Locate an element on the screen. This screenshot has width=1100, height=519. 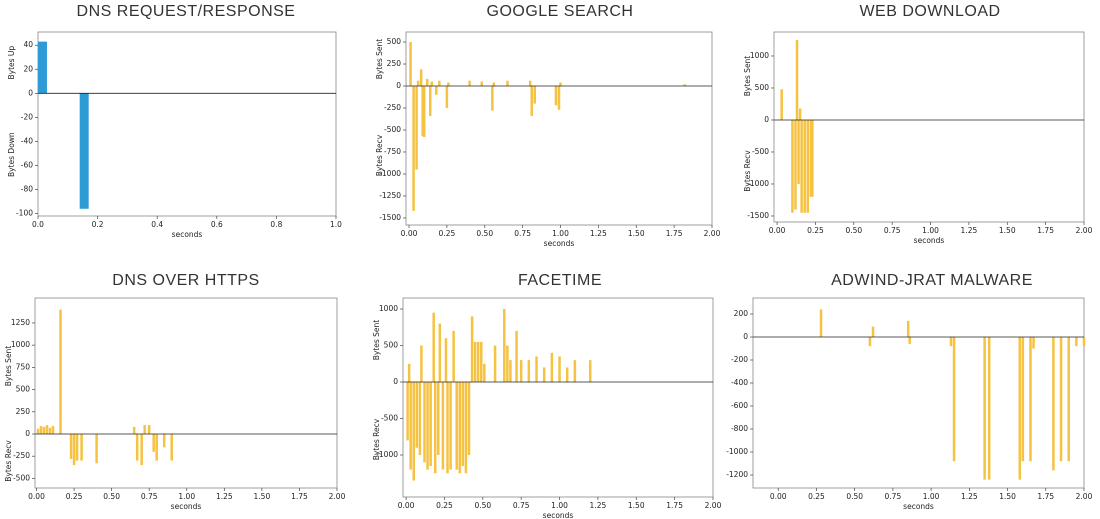
y-tick-label: -600 is located at coordinates (739, 405).